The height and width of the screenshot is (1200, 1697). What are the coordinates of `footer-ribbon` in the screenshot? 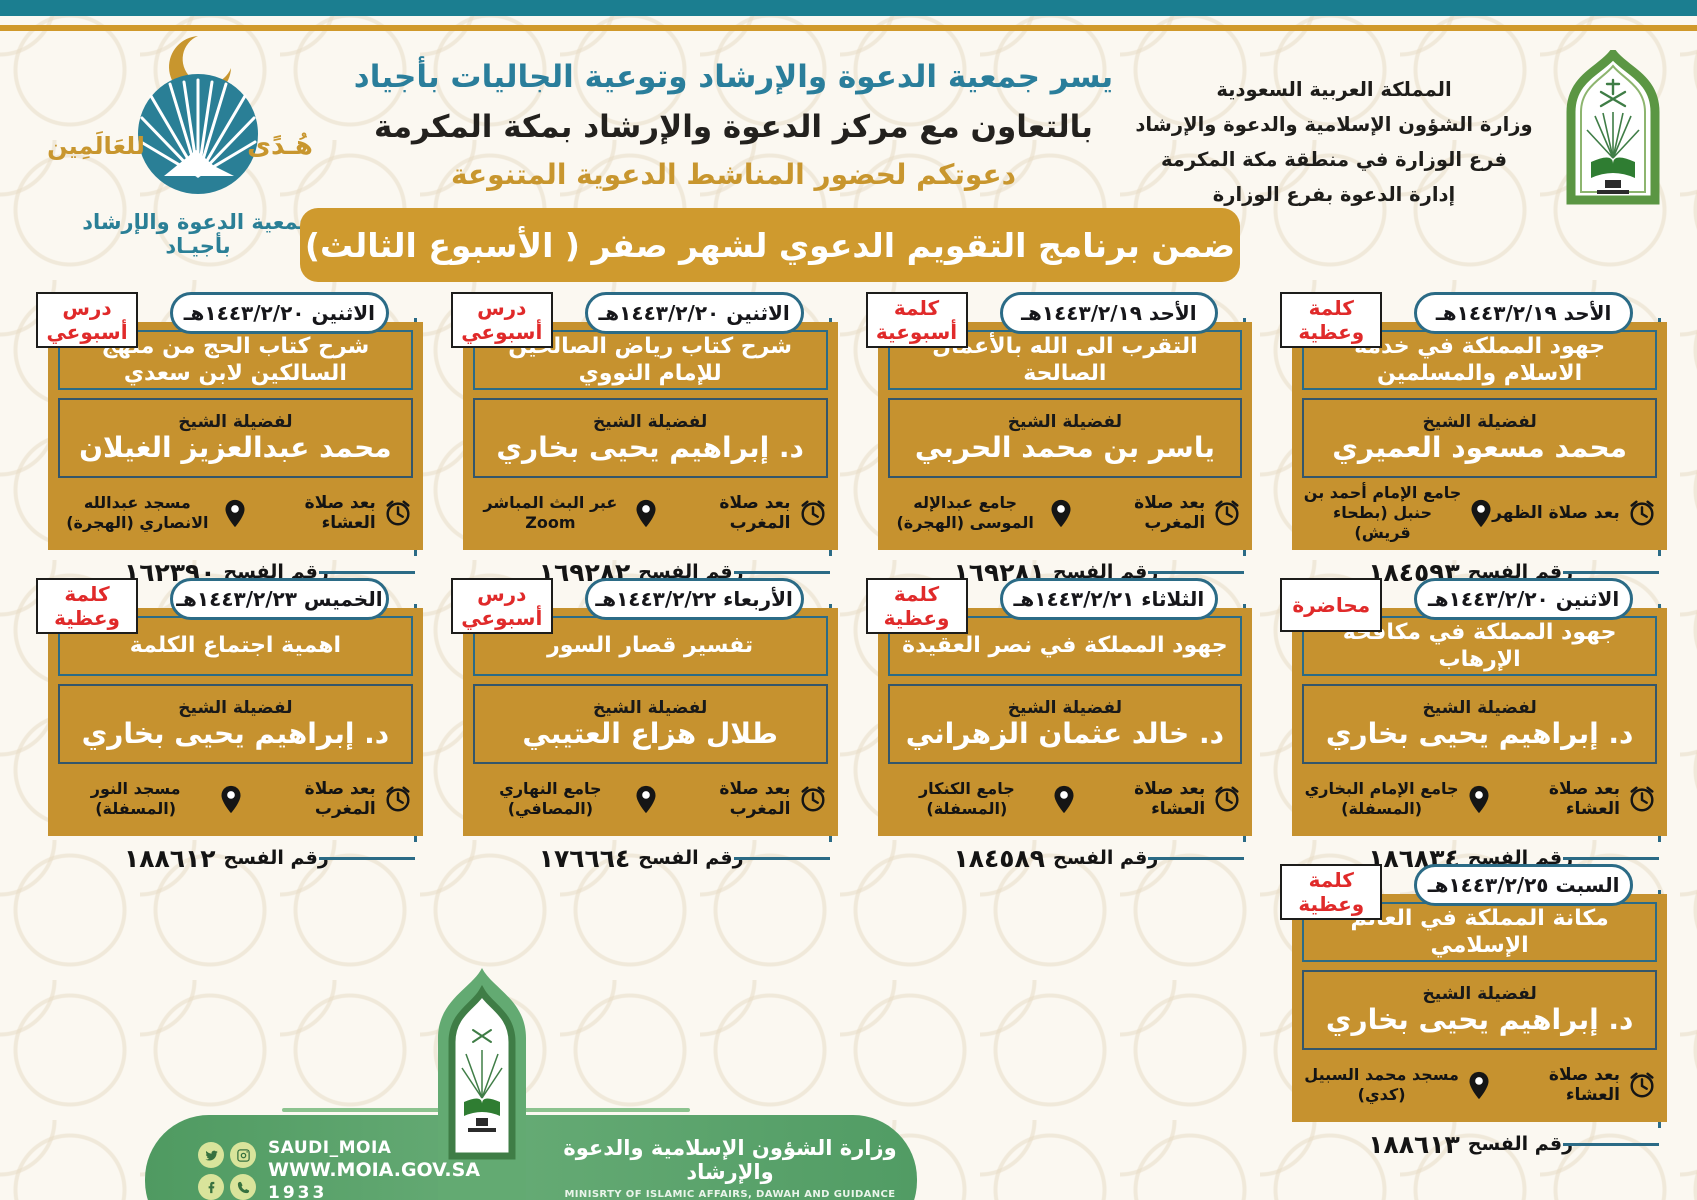 It's located at (531, 1157).